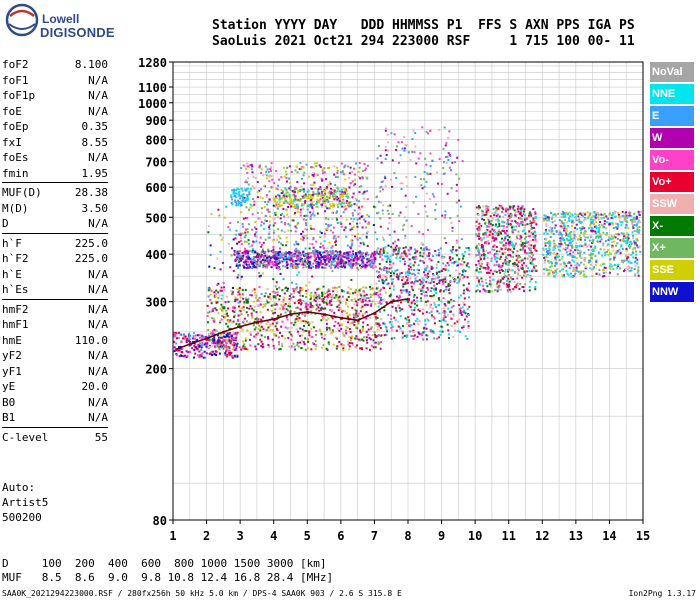  I want to click on auto-label: Auto:, so click(19, 487).